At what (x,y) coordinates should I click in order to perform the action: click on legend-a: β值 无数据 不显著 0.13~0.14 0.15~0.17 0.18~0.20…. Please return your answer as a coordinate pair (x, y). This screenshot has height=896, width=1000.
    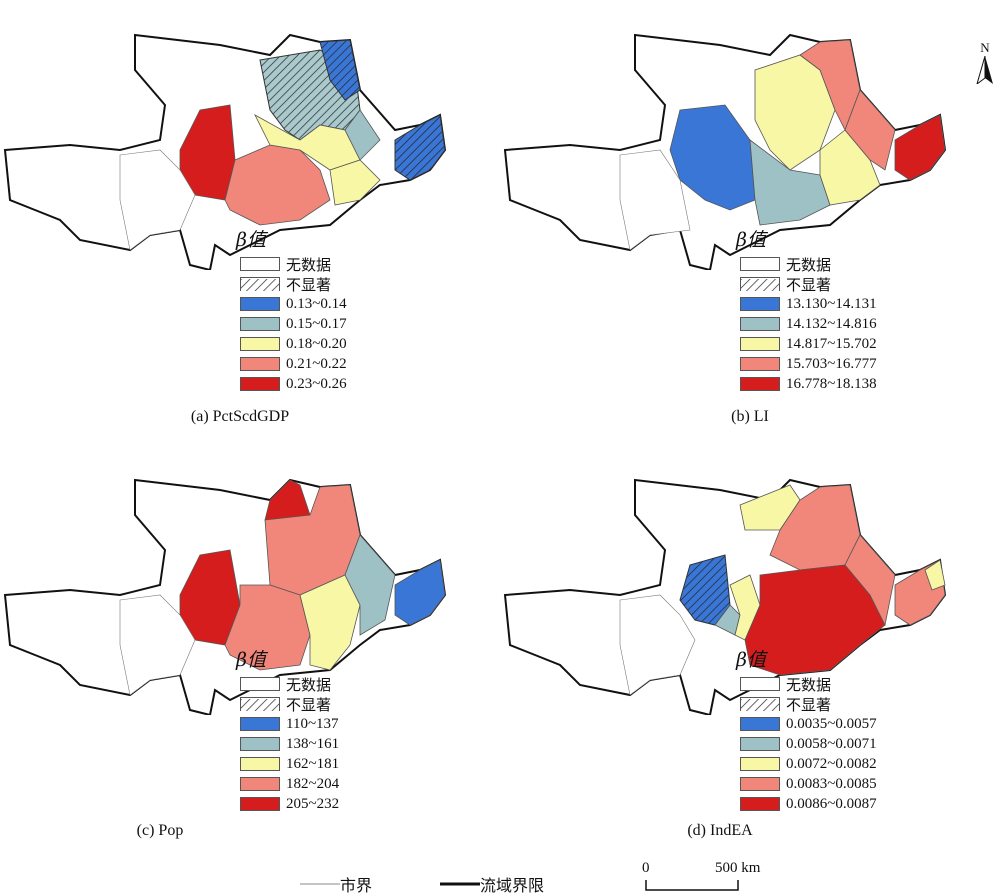
    Looking at the image, I should click on (291, 309).